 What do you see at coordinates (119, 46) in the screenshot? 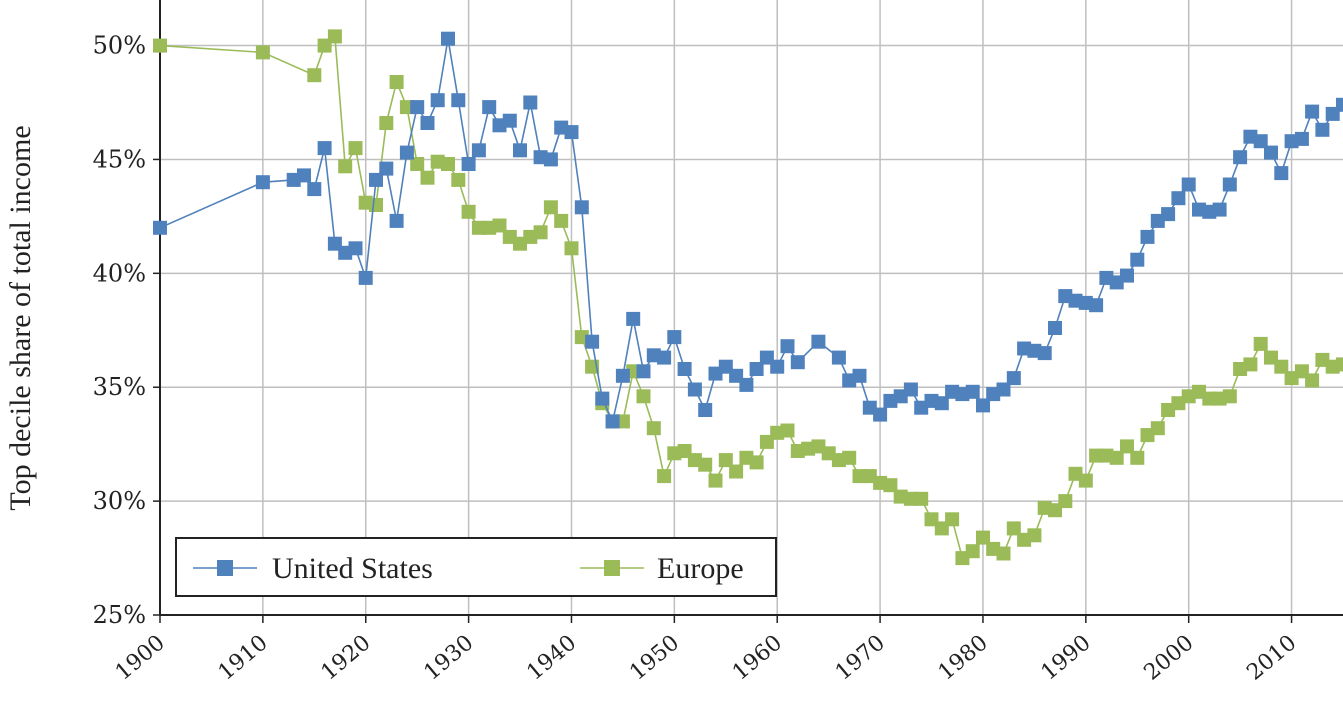
I see `y-tick-label: 50%` at bounding box center [119, 46].